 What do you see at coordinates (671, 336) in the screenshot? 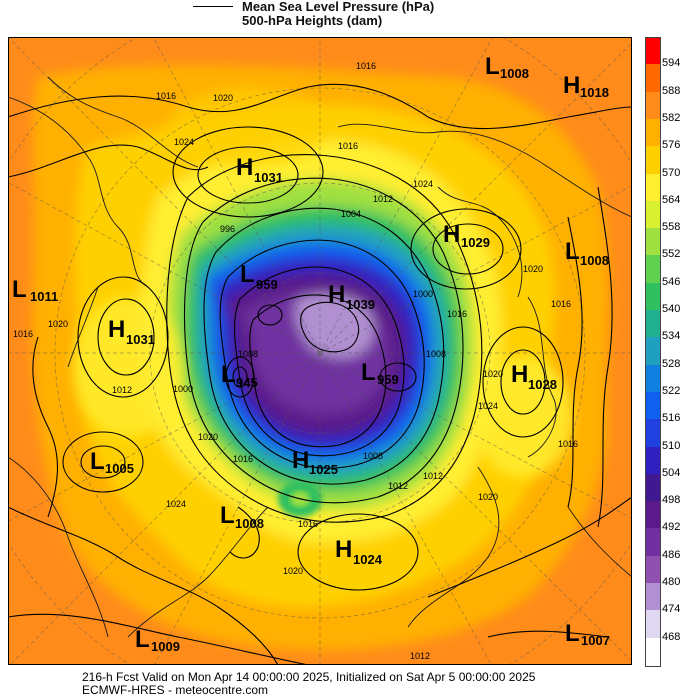
I see `colorbar-label: 534` at bounding box center [671, 336].